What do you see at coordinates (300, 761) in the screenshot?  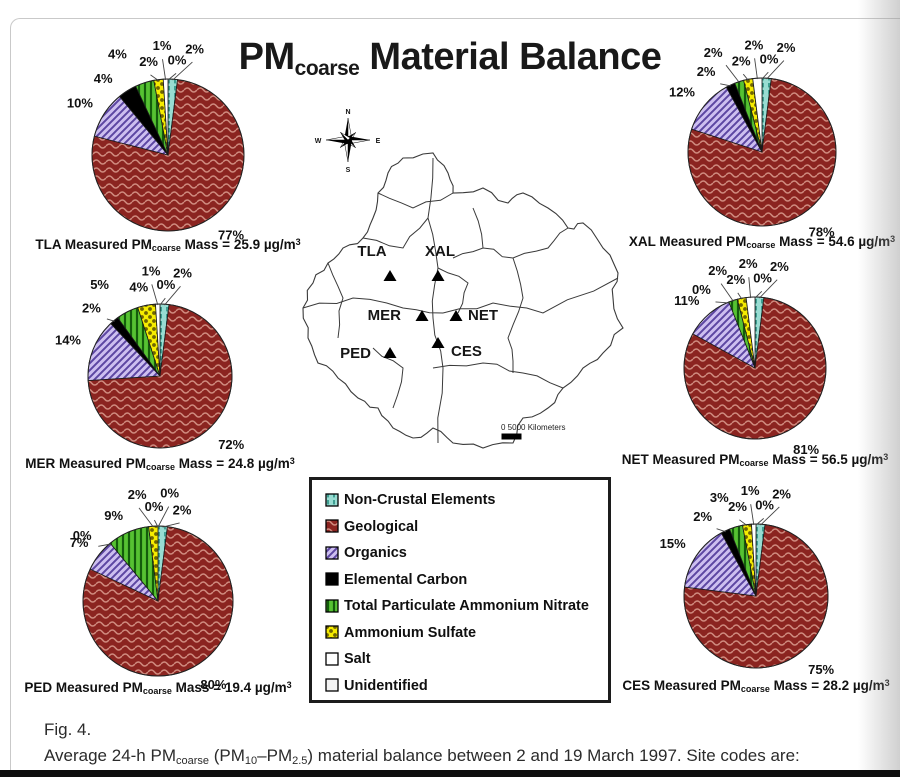 I see `caption-subscript: 2.5` at bounding box center [300, 761].